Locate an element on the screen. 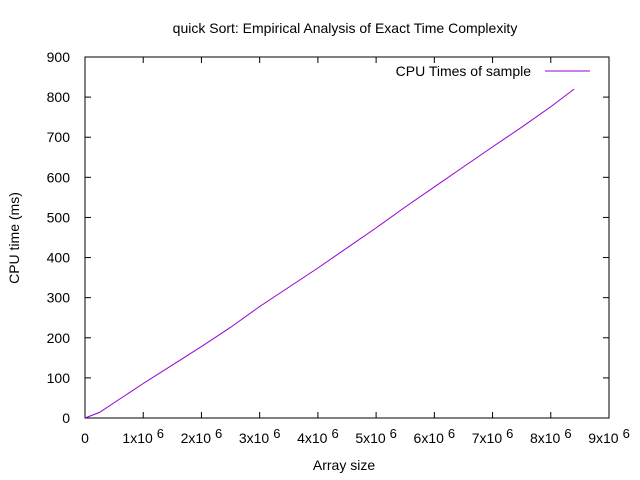 This screenshot has height=480, width=640. x-tick-label: 3x10 6 is located at coordinates (260, 436).